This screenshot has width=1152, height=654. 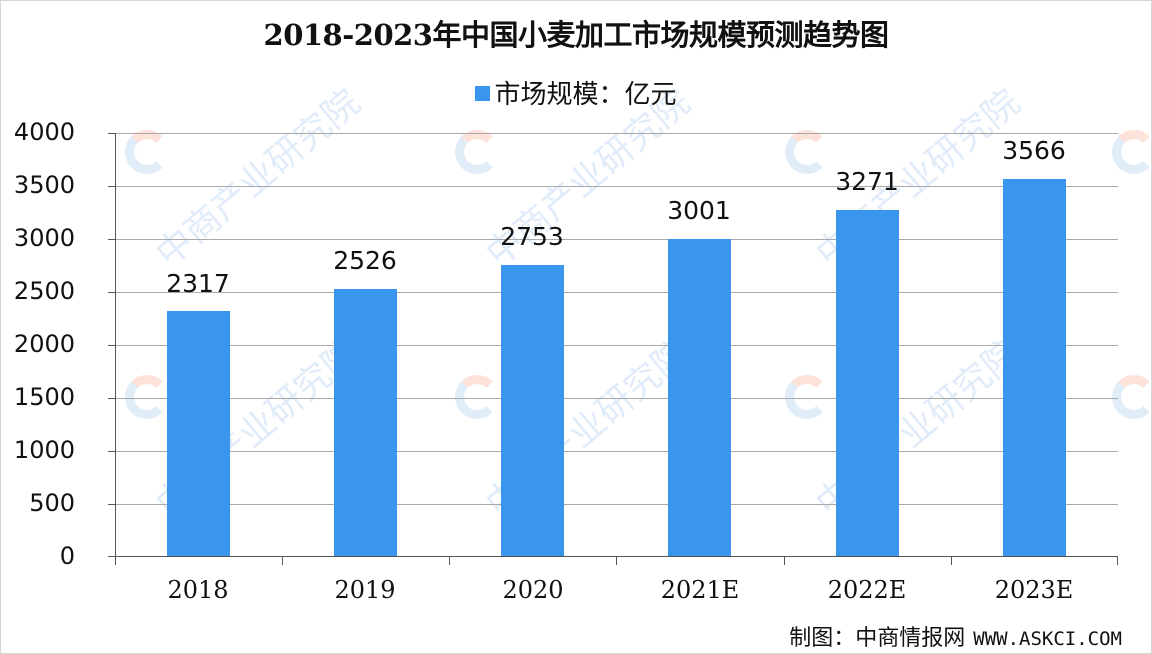 What do you see at coordinates (1047, 639) in the screenshot?
I see `credit-url: WWW.ASKCI.COM` at bounding box center [1047, 639].